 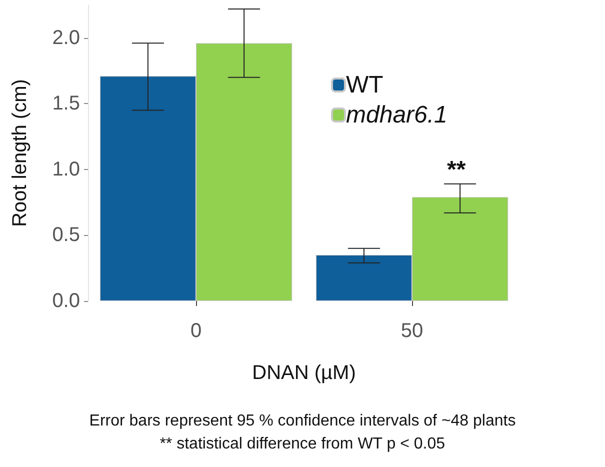 I want to click on legend-label: mdhar6.1, so click(x=397, y=115).